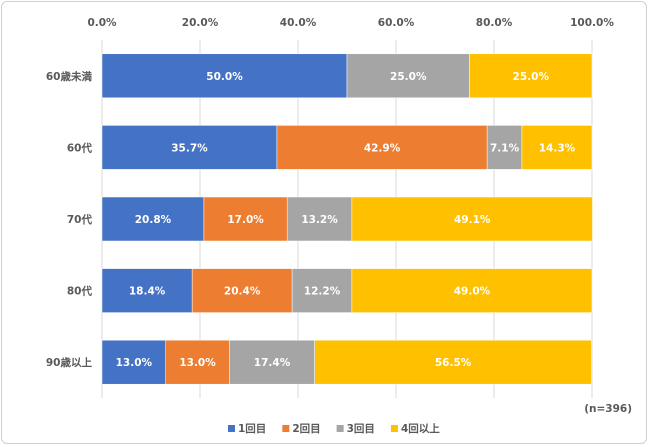  What do you see at coordinates (361, 429) in the screenshot?
I see `legend-label: 3回目` at bounding box center [361, 429].